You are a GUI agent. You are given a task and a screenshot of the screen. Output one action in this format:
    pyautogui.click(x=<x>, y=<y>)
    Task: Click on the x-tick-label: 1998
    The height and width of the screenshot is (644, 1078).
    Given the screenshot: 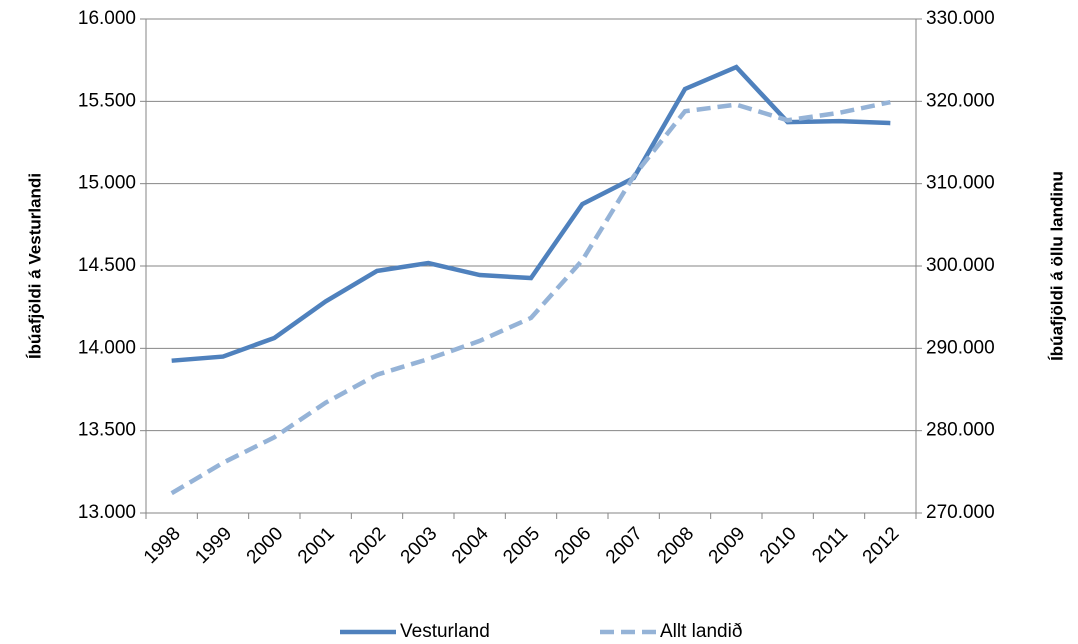 What is the action you would take?
    pyautogui.click(x=162, y=545)
    